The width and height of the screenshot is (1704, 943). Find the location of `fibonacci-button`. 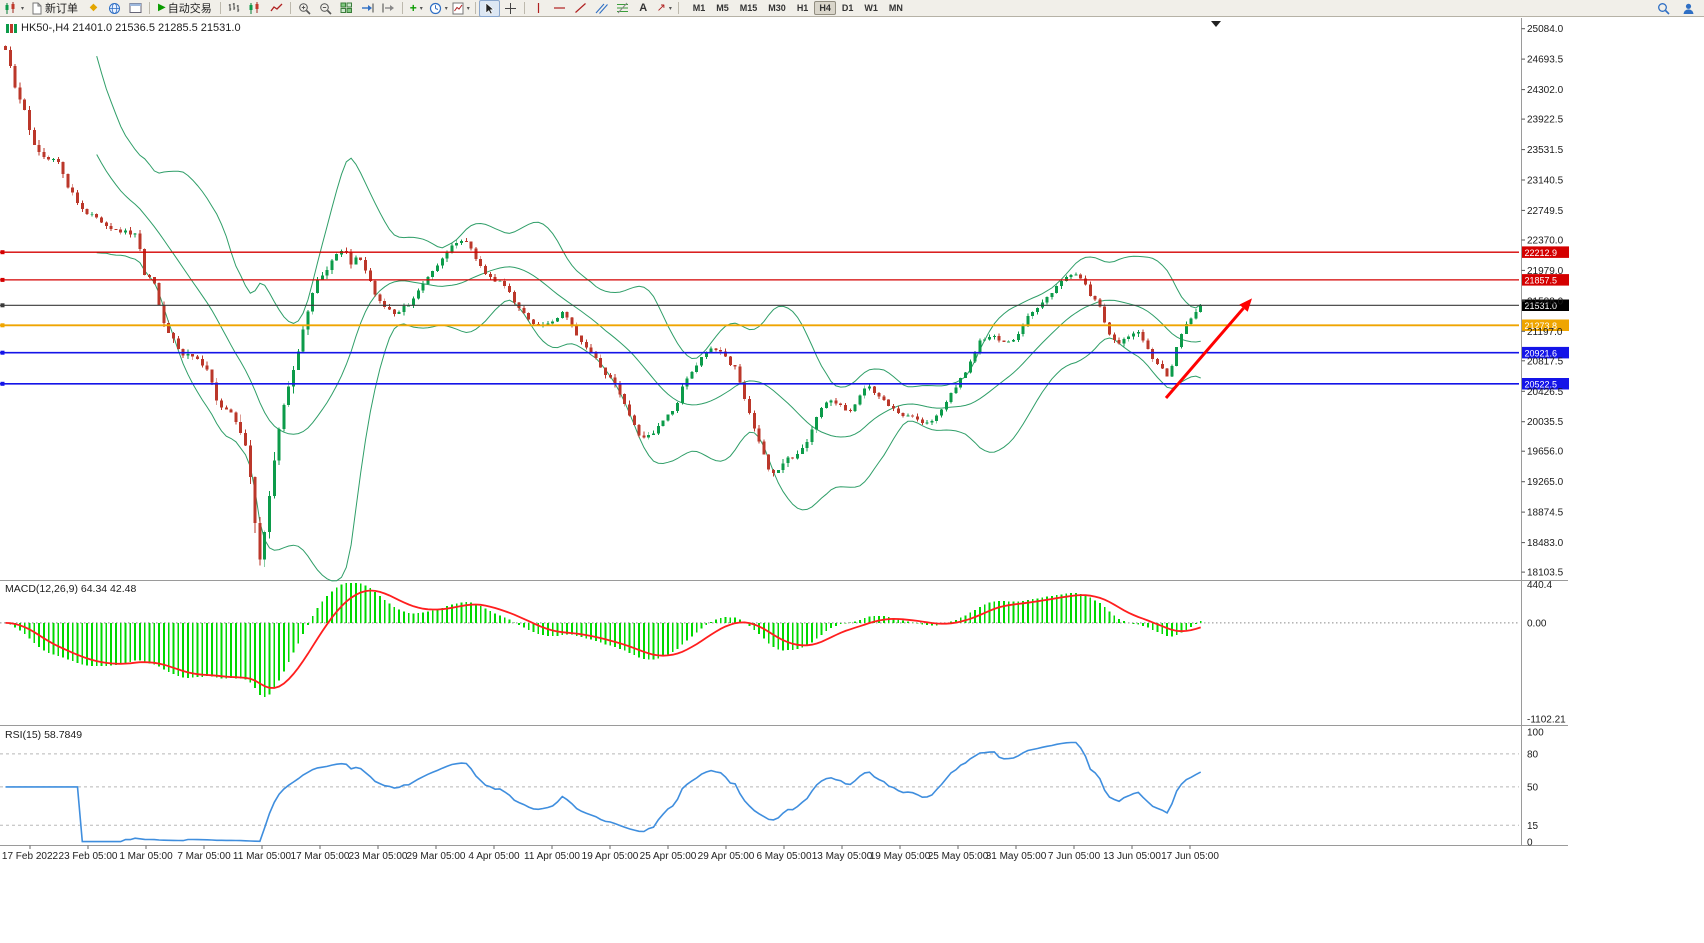

fibonacci-button is located at coordinates (622, 8).